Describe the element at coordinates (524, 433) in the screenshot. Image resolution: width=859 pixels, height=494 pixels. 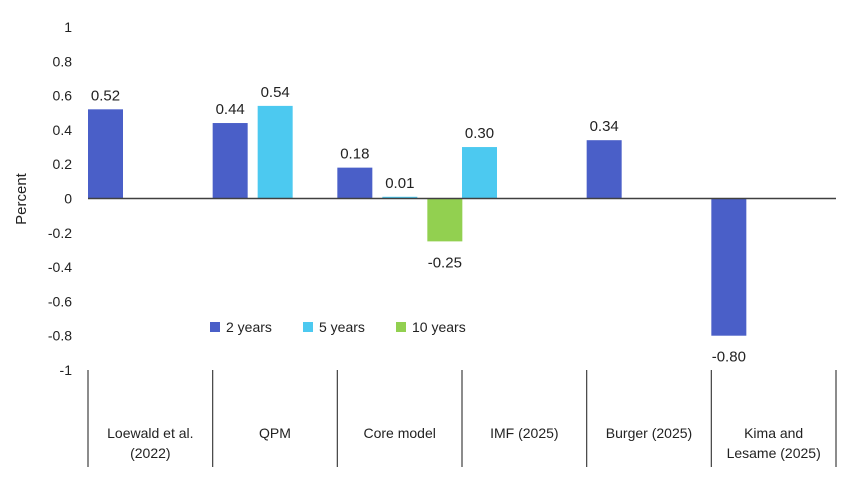
I see `category-label: IMF (2025)` at that location.